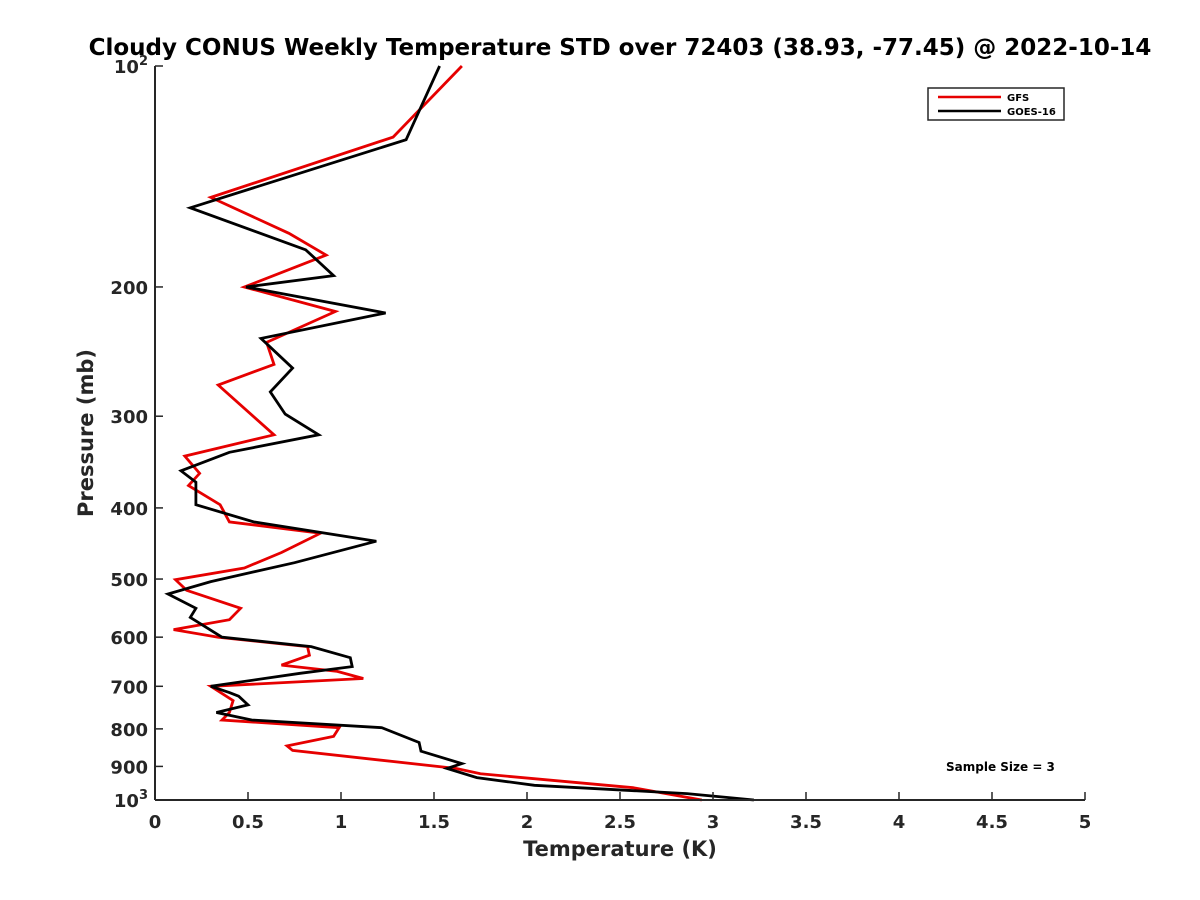  Describe the element at coordinates (434, 822) in the screenshot. I see `x-tick-label: 1.5` at that location.